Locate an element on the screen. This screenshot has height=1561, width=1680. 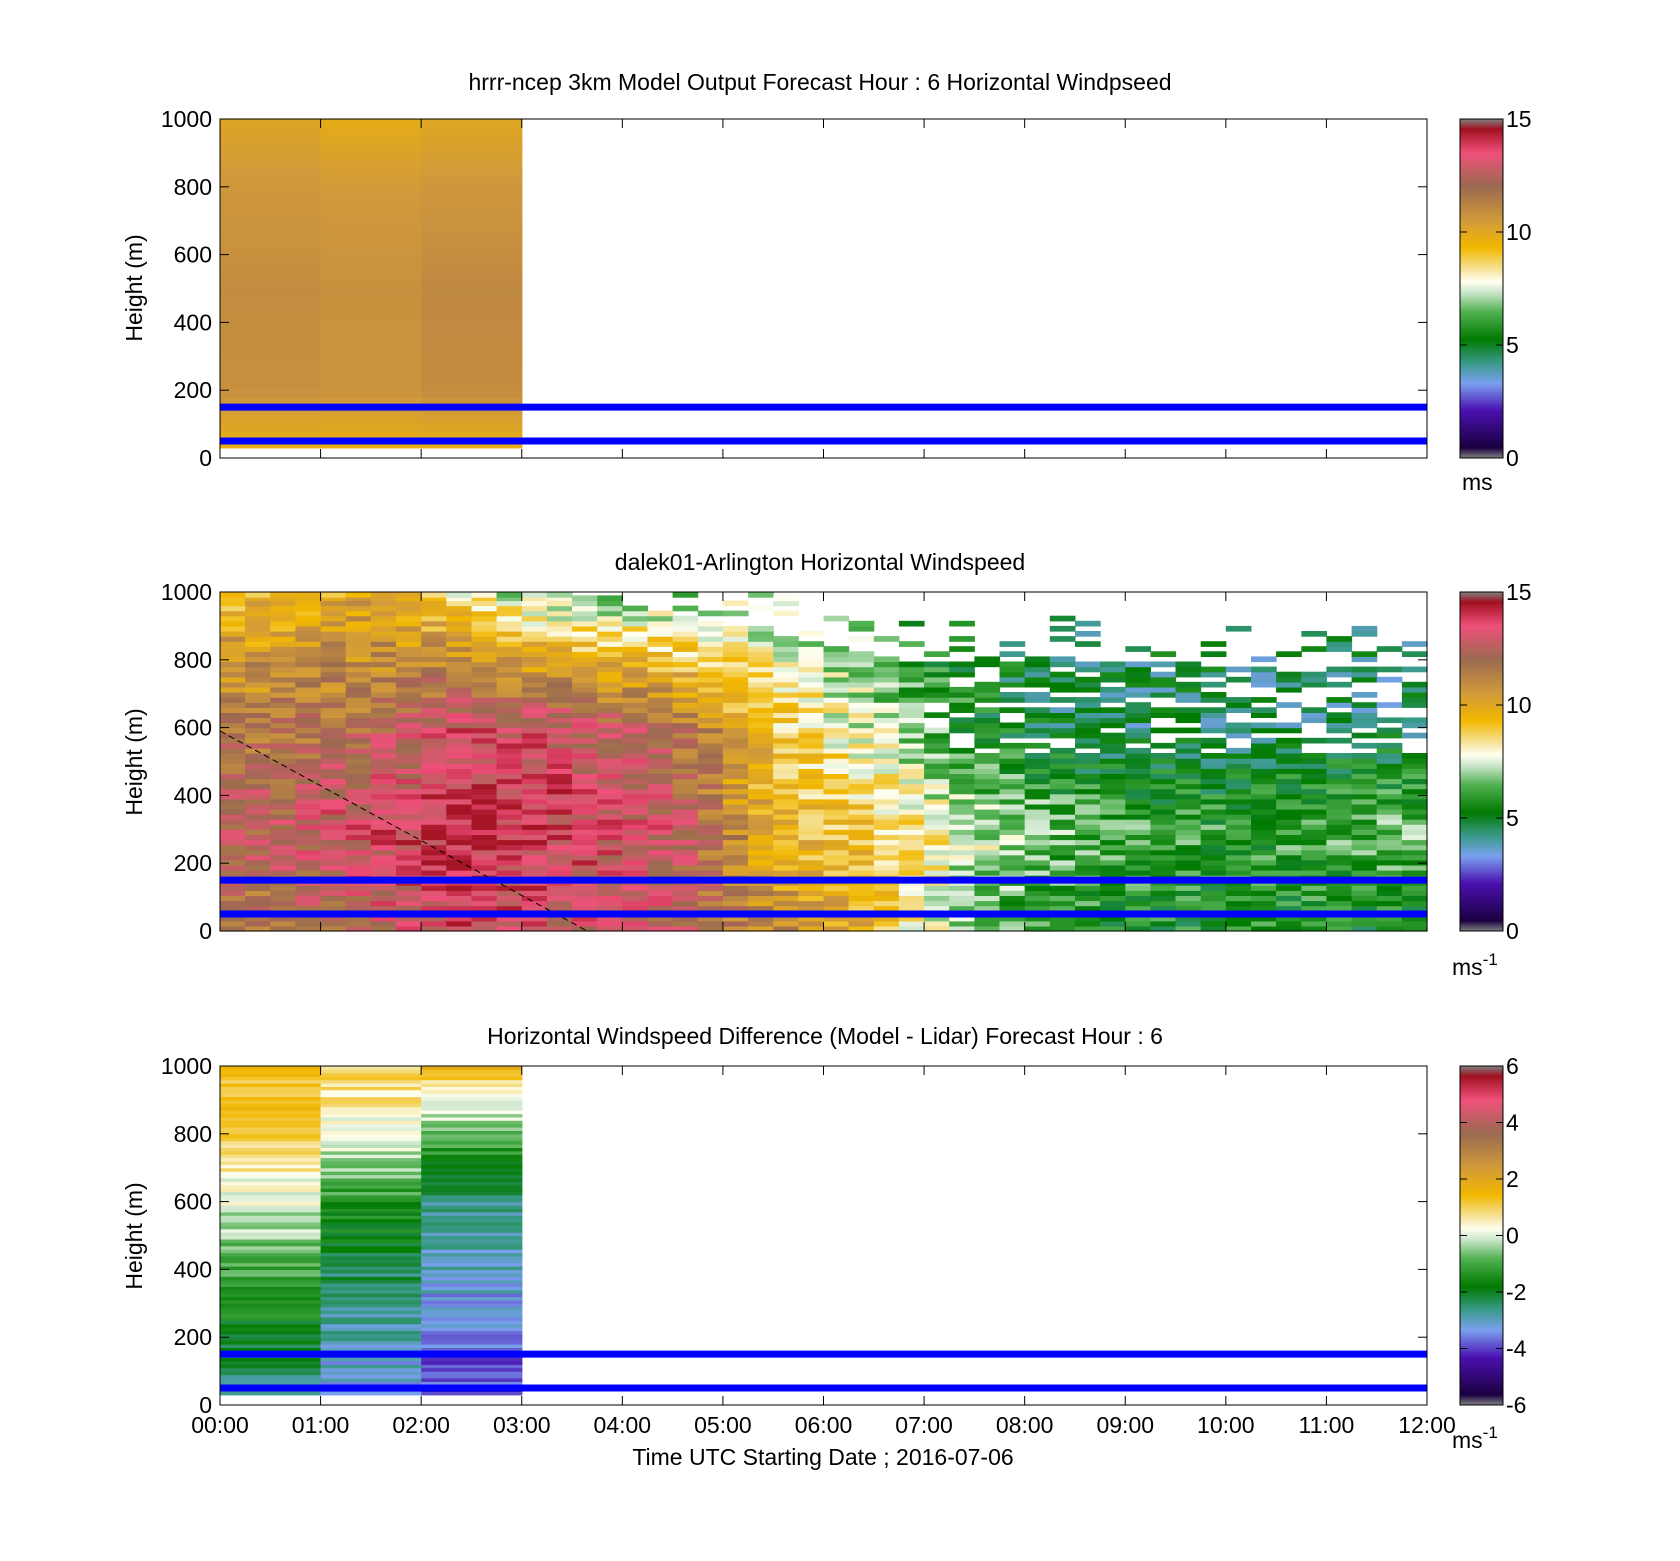
colorbar-unit-text: ms is located at coordinates (1467, 967).